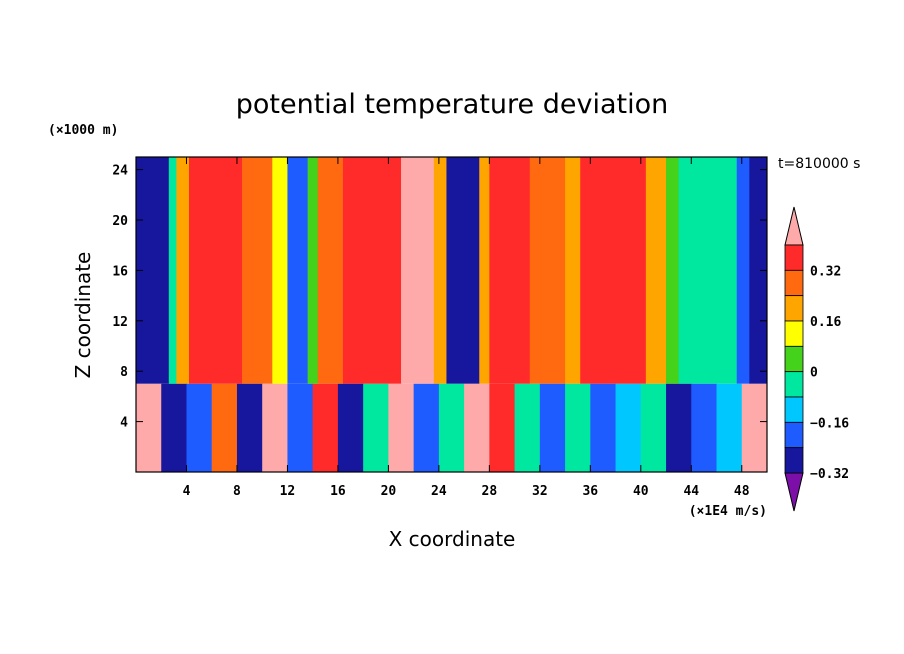 This screenshot has width=904, height=654. I want to click on y-tick-label-2: 12, so click(120, 322).